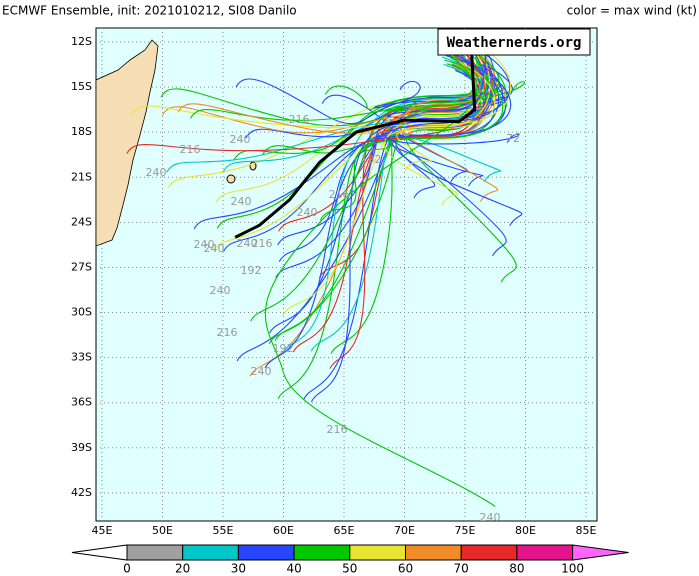  What do you see at coordinates (81, 357) in the screenshot?
I see `lat-tick-label: 33S` at bounding box center [81, 357].